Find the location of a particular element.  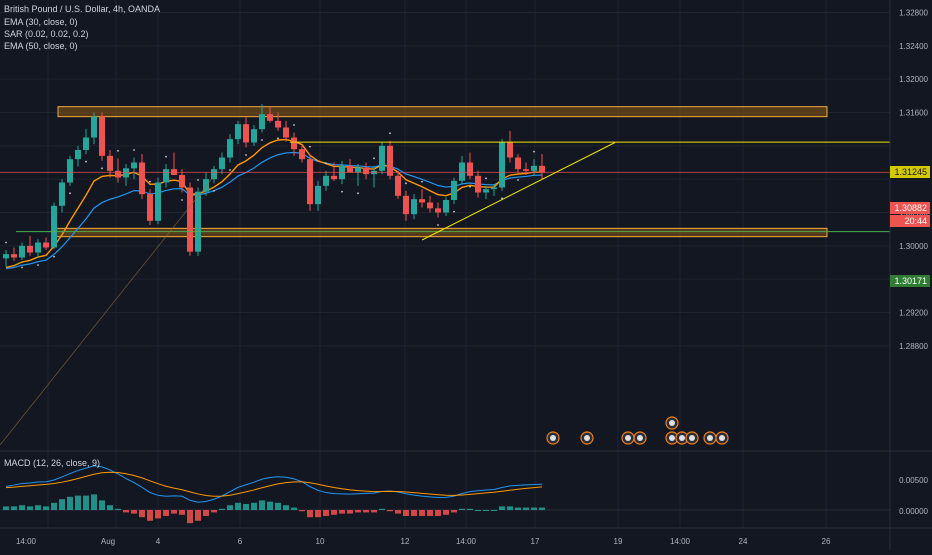

fib-ray is located at coordinates (108, 310).